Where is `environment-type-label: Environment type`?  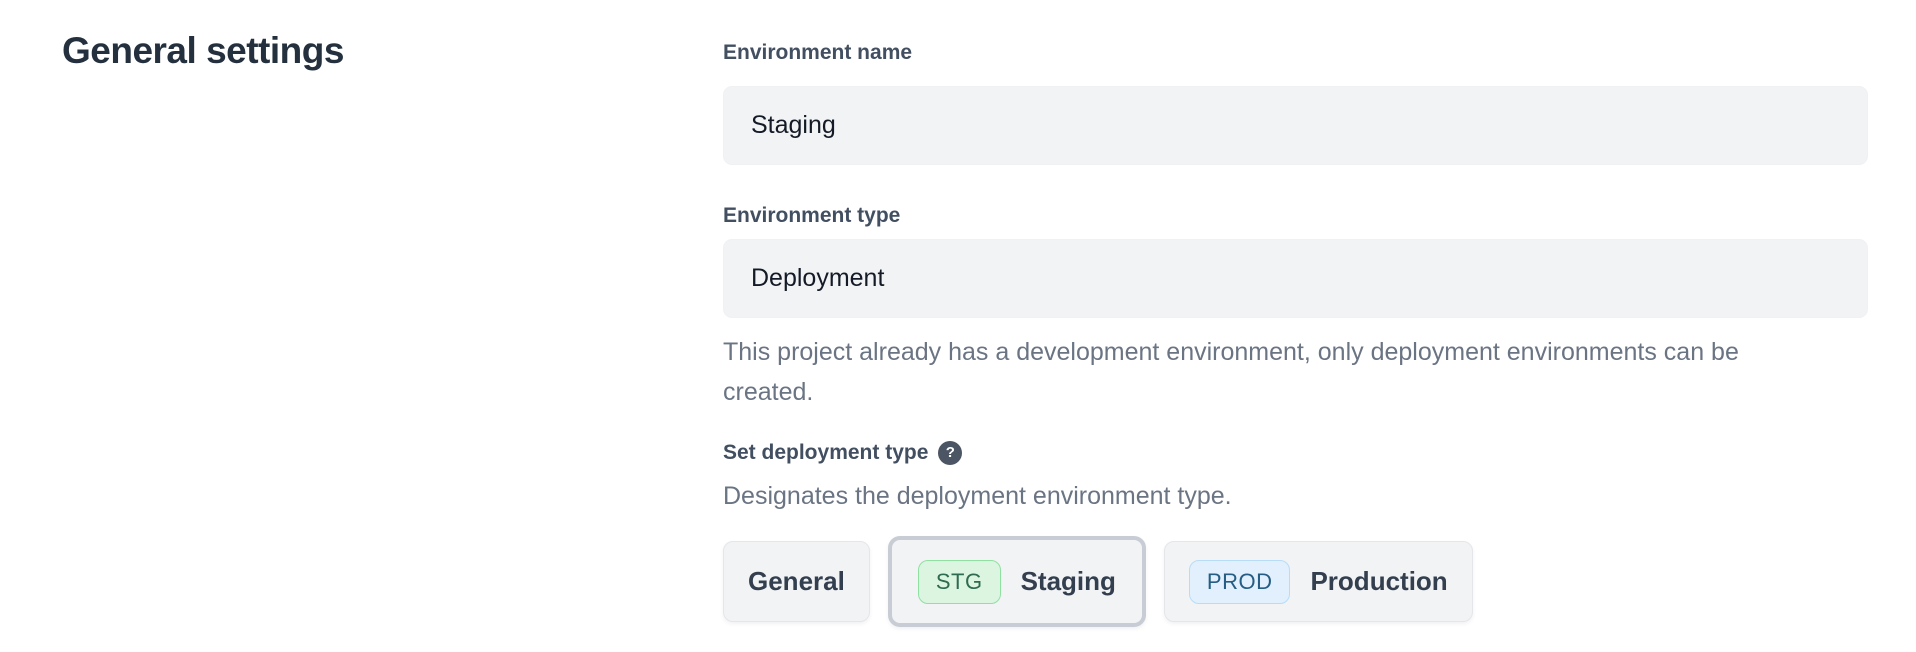
environment-type-label: Environment type is located at coordinates (812, 215).